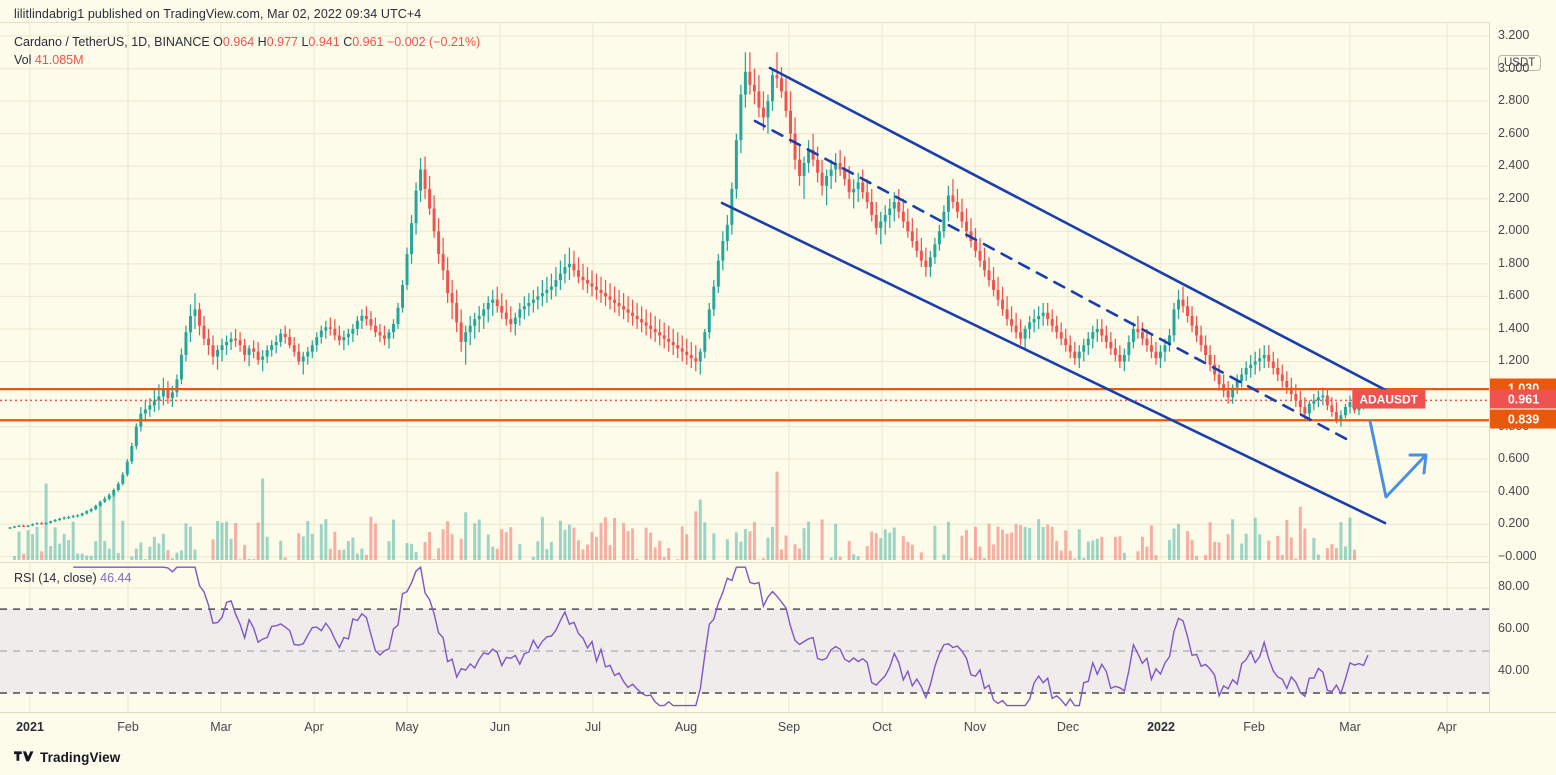 The height and width of the screenshot is (775, 1556). What do you see at coordinates (1514, 586) in the screenshot?
I see `rsi-tick: 80.00` at bounding box center [1514, 586].